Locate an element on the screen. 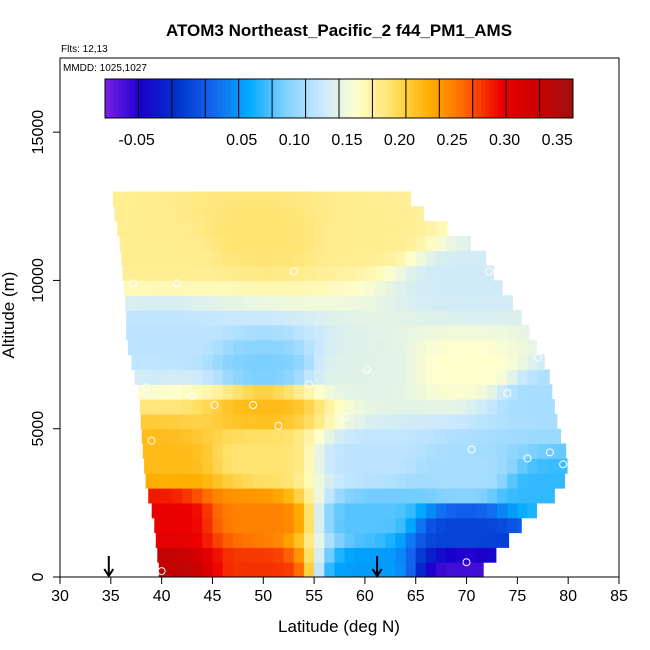 This screenshot has width=650, height=650. colorbar-tick-labels: -0.05 0.05 0.10 0.15 0.20 0.25 0.30 0.35 is located at coordinates (345, 140).